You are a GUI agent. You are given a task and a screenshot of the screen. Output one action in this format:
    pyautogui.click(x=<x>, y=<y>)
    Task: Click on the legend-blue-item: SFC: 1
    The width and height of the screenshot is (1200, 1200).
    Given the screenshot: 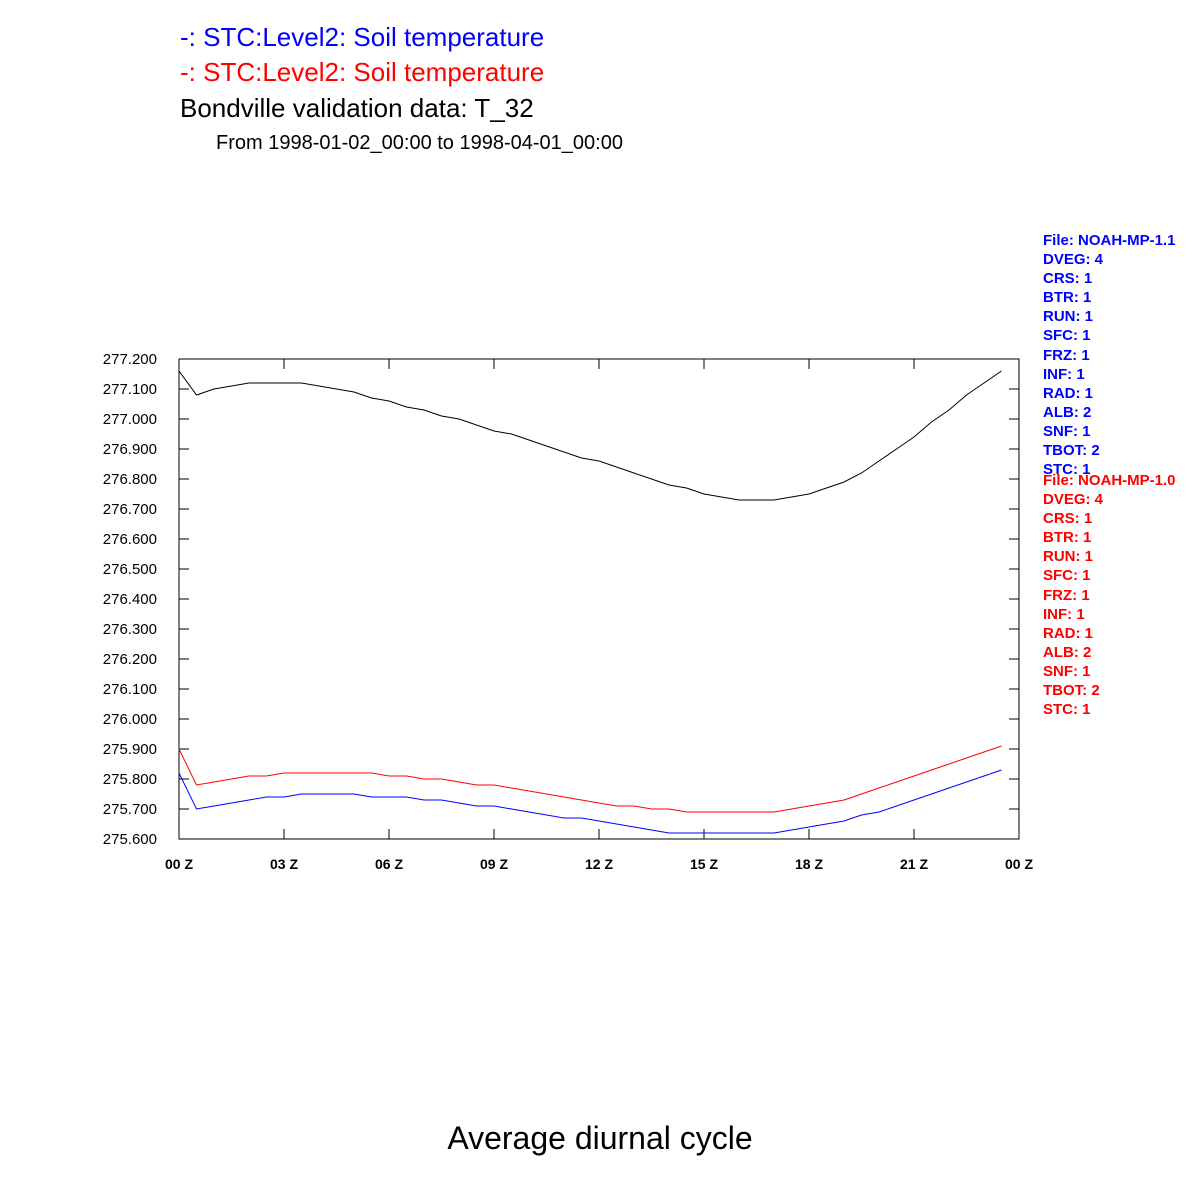 What is the action you would take?
    pyautogui.click(x=1067, y=336)
    